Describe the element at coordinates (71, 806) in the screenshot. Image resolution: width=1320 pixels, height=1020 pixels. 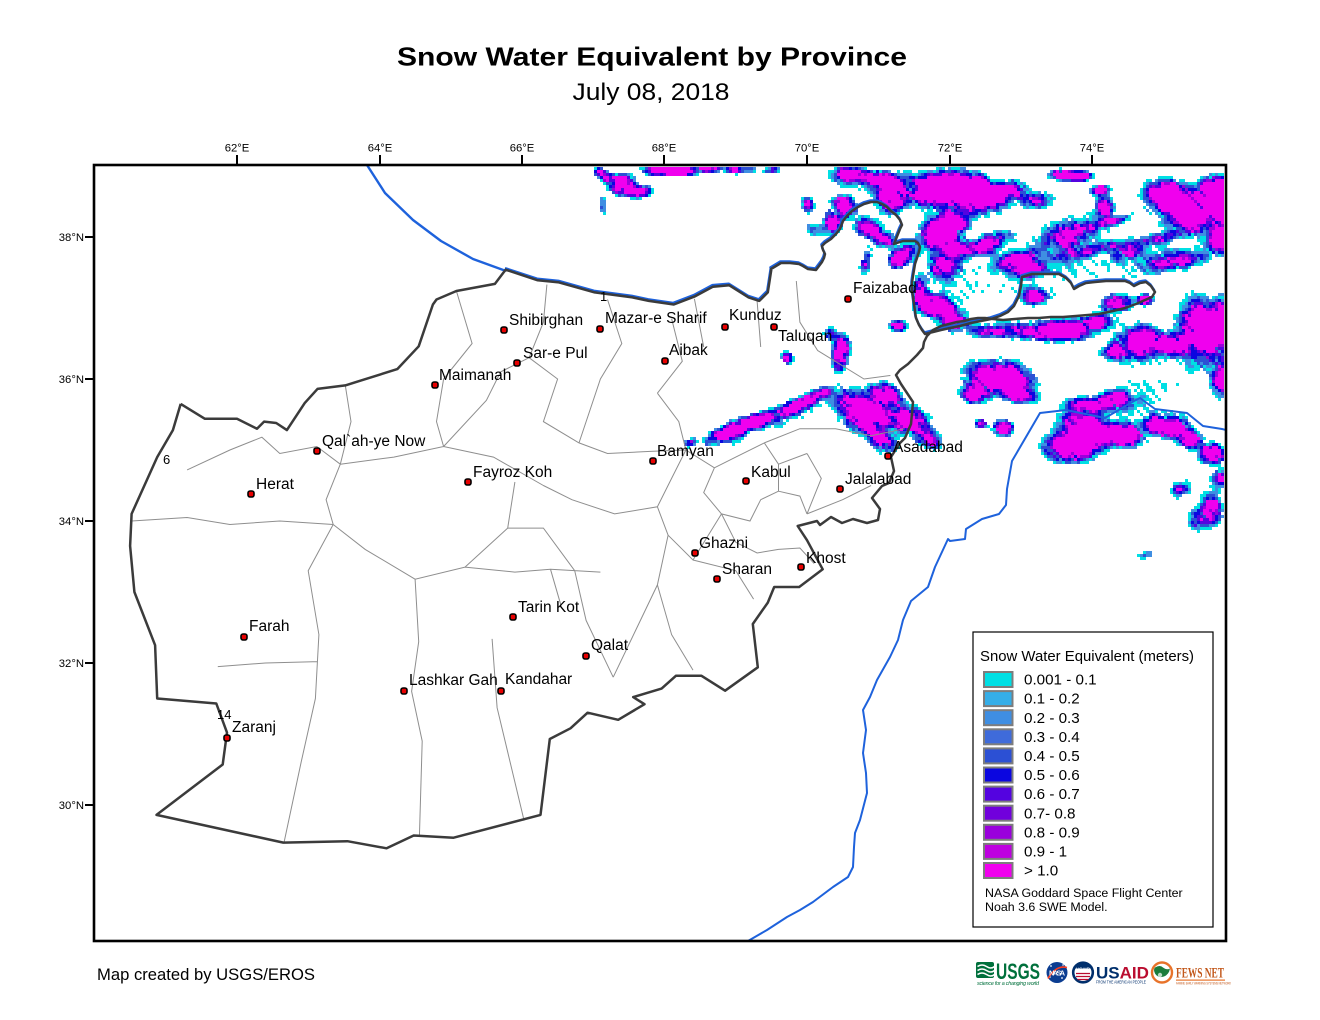
I see `svg-text: 30°N` at that location.